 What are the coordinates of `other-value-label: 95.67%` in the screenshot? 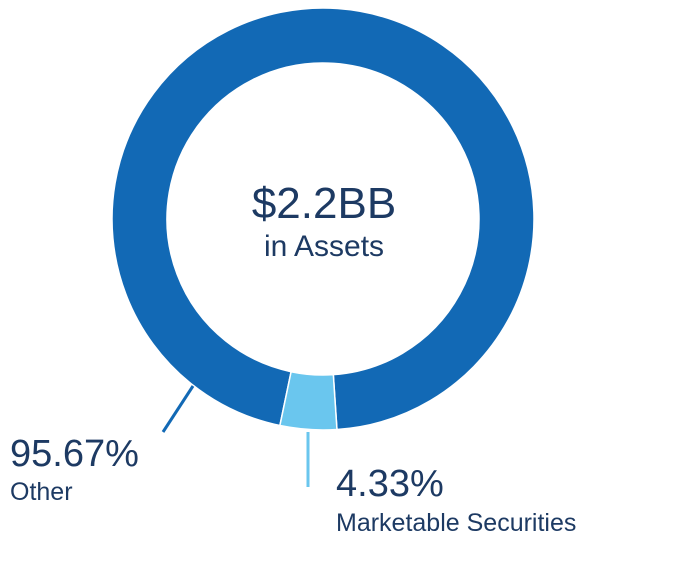 It's located at (74, 454).